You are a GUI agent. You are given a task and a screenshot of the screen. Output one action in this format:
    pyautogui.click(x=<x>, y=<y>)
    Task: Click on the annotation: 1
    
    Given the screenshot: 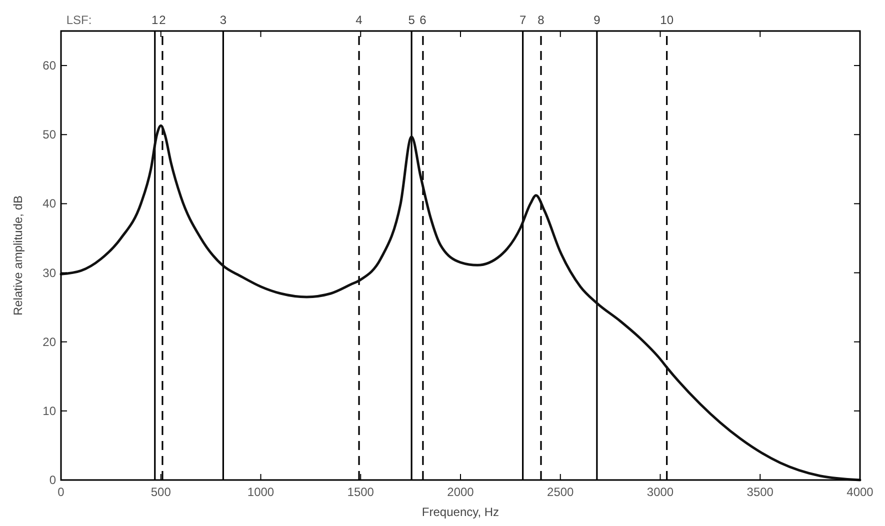 What is the action you would take?
    pyautogui.click(x=155, y=20)
    